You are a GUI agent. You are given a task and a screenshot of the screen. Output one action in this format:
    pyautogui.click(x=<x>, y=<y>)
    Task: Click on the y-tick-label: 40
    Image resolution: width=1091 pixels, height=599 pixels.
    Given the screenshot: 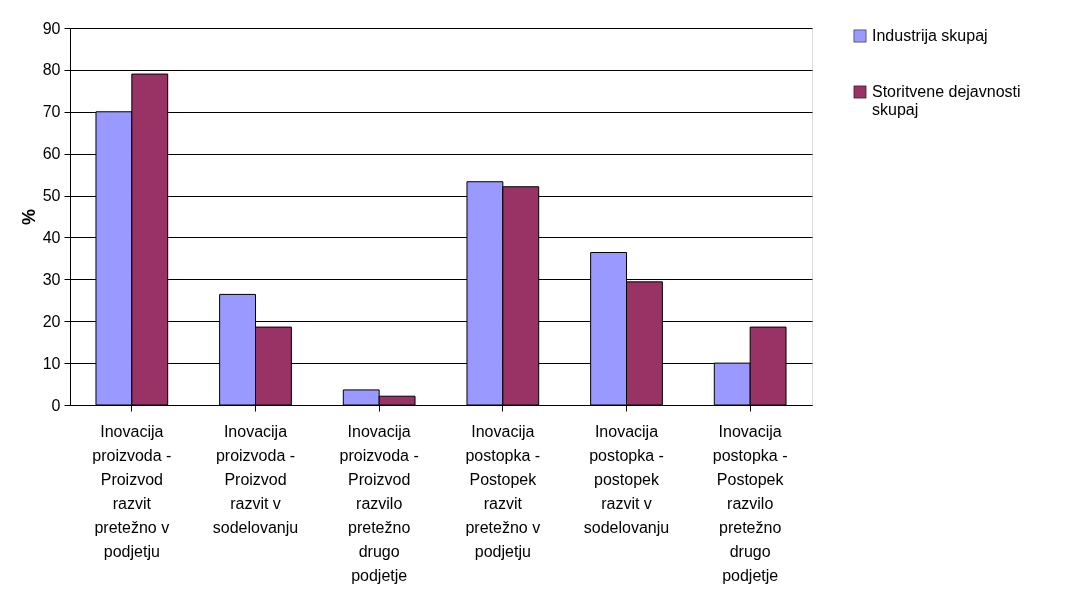 What is the action you would take?
    pyautogui.click(x=51, y=237)
    